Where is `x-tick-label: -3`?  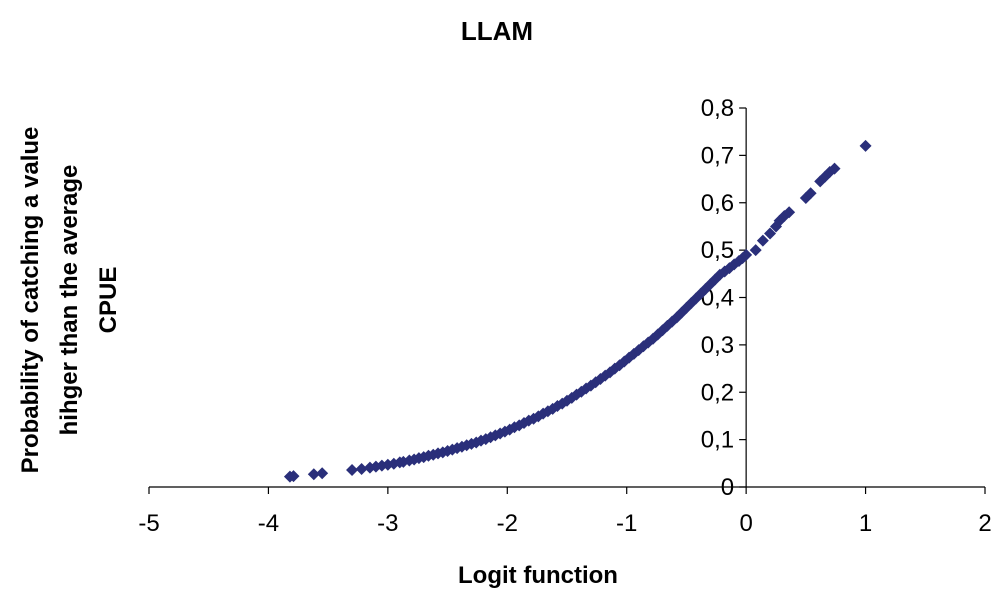
x-tick-label: -3 is located at coordinates (387, 523).